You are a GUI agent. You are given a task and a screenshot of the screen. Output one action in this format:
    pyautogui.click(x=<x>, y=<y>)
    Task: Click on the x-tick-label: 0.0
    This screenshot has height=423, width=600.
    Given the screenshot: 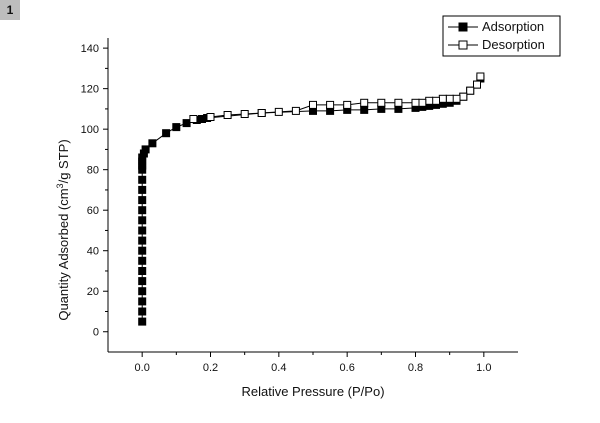 What is the action you would take?
    pyautogui.click(x=142, y=368)
    